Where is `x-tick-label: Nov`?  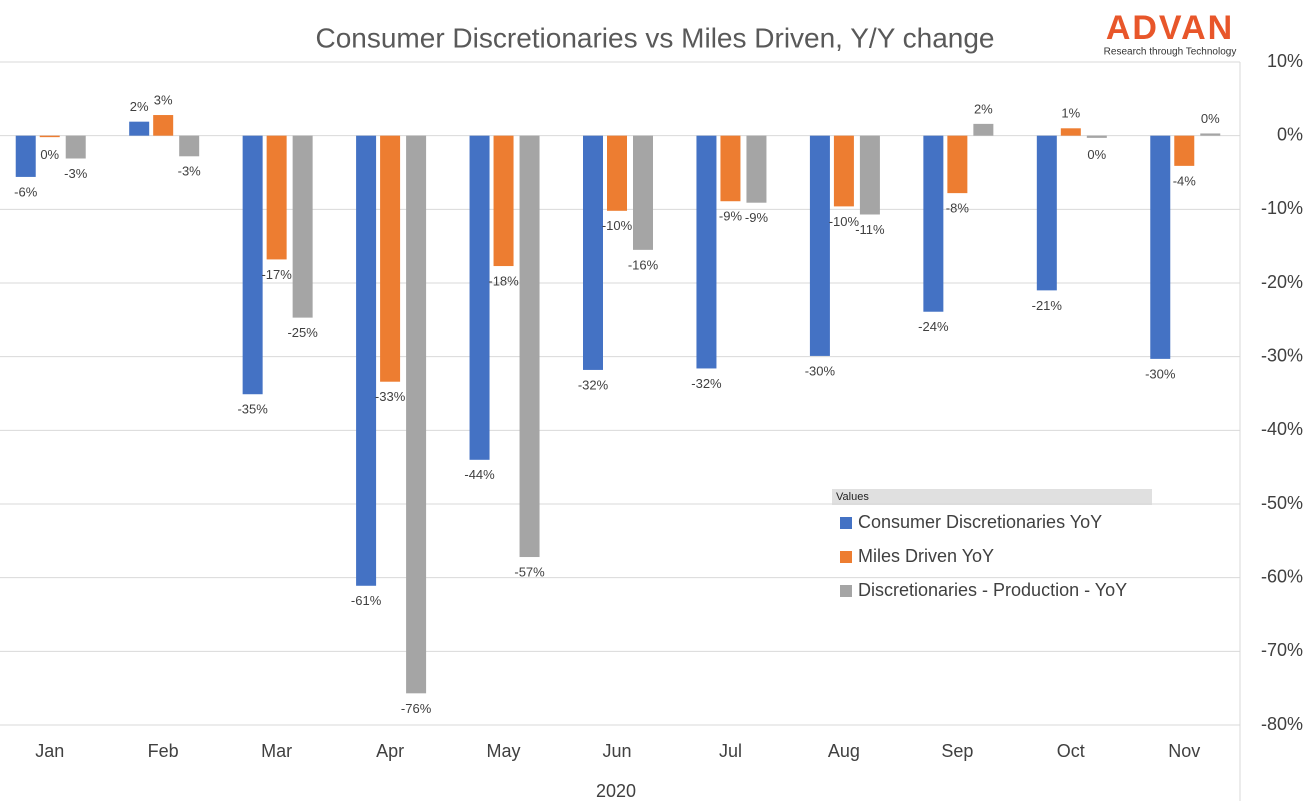 x-tick-label: Nov is located at coordinates (1184, 751).